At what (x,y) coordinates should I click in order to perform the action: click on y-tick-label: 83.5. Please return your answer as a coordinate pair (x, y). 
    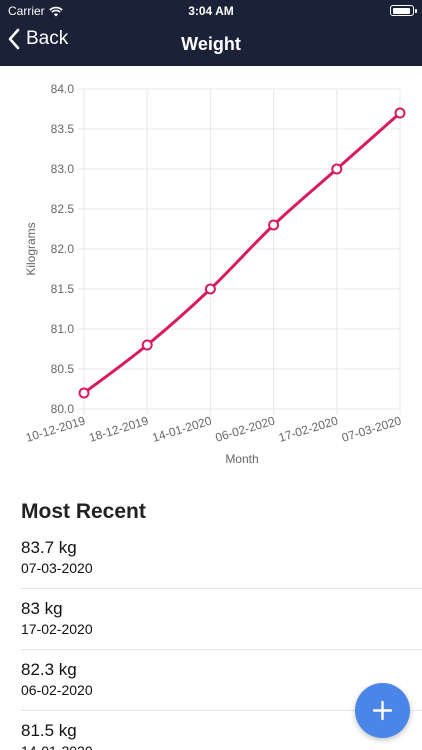
    Looking at the image, I should click on (63, 129).